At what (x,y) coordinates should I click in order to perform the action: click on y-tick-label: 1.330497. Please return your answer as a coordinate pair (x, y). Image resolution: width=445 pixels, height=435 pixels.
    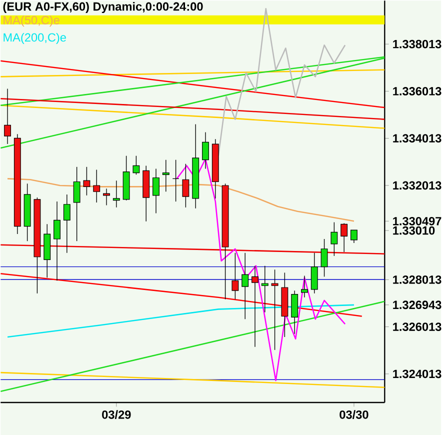
    Looking at the image, I should click on (417, 221).